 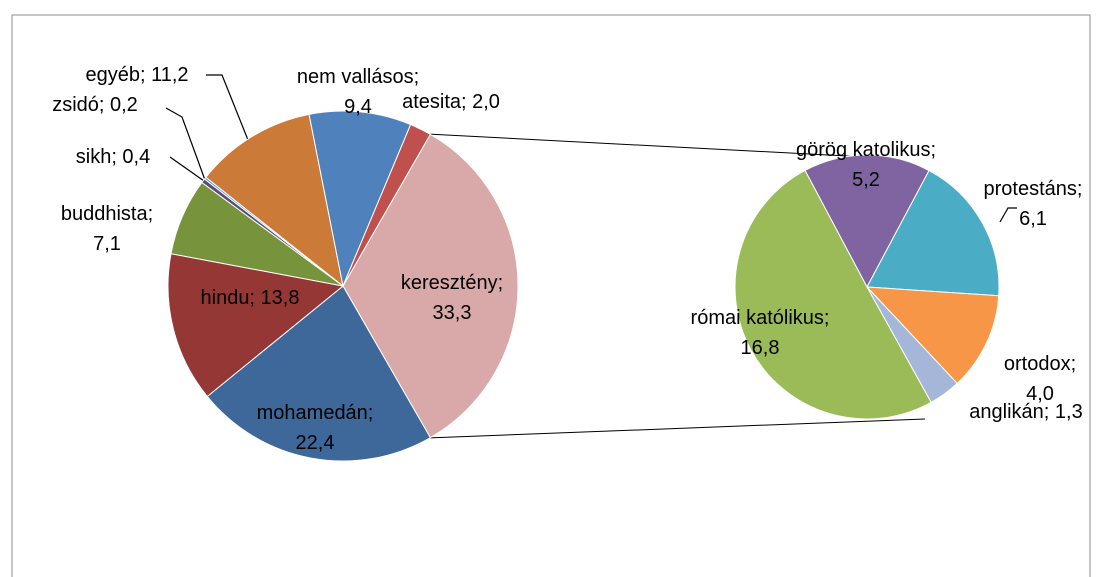 What do you see at coordinates (137, 75) in the screenshot?
I see `data-label: egyéb; 11,2` at bounding box center [137, 75].